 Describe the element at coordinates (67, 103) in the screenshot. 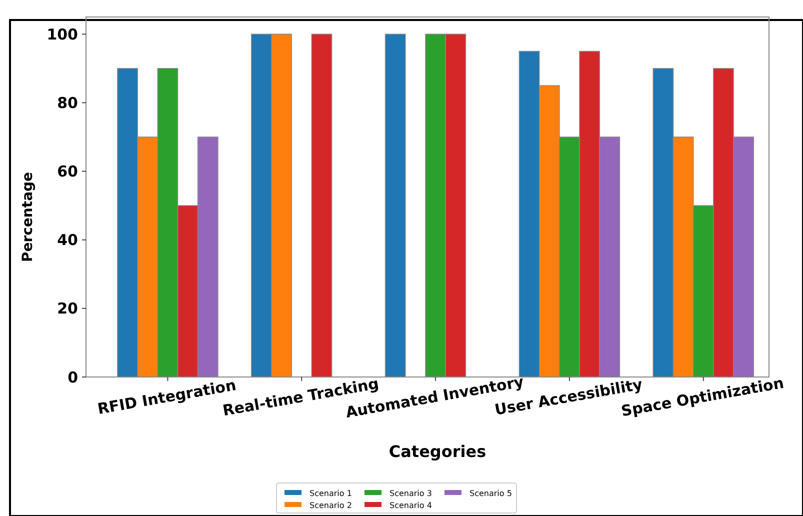

I see `y-tick-label: 80` at that location.